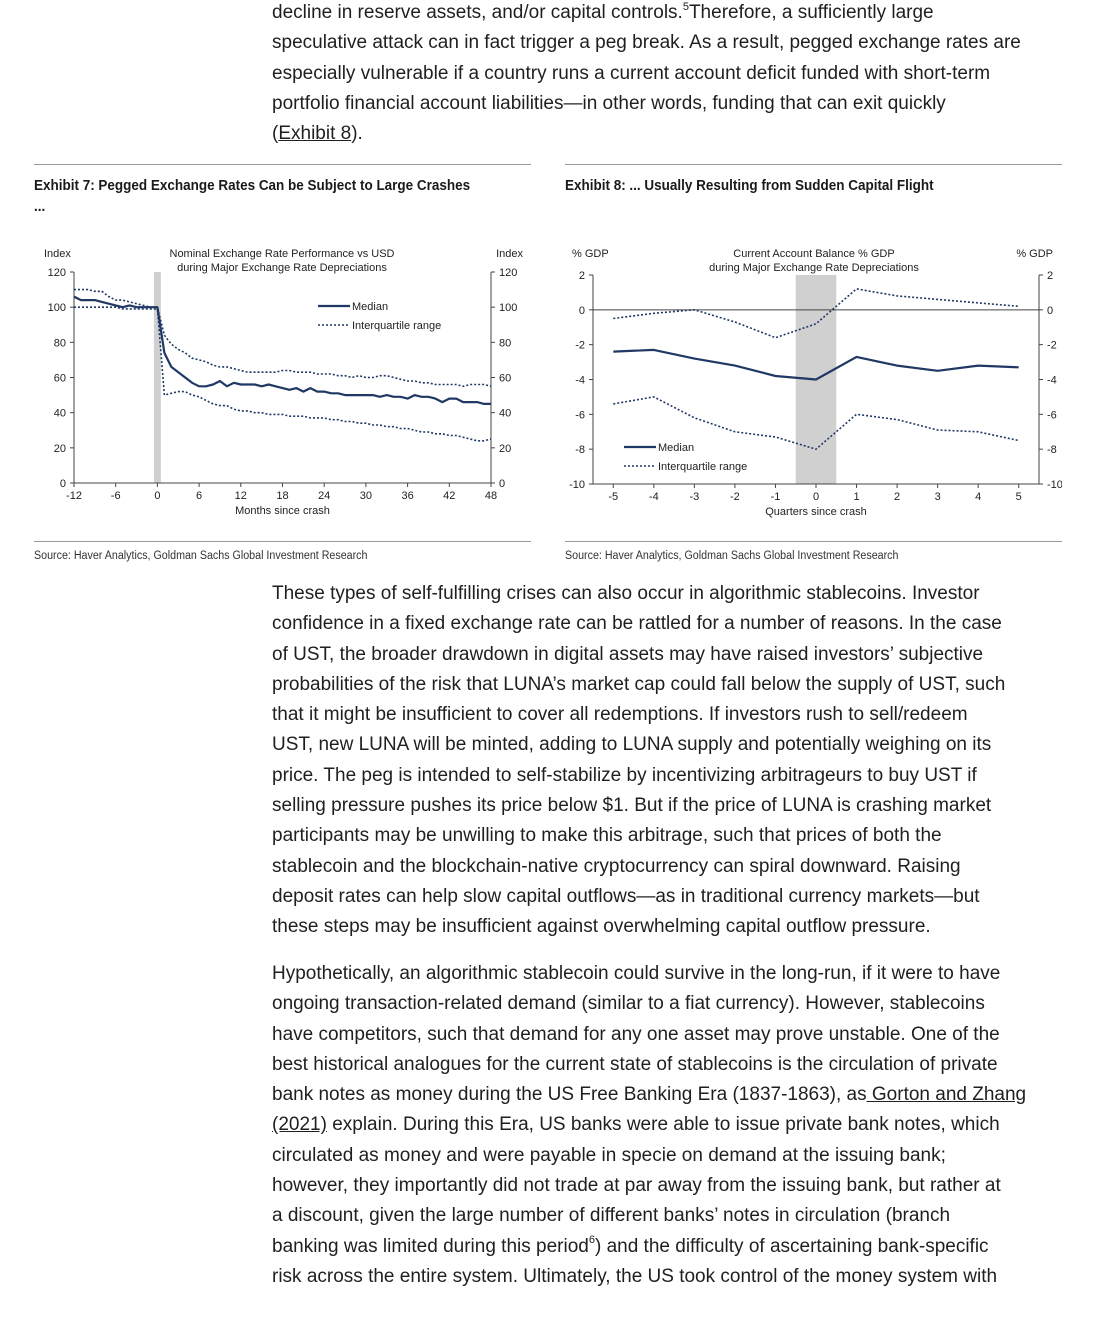  I want to click on x-tick-label: 1, so click(856, 497).